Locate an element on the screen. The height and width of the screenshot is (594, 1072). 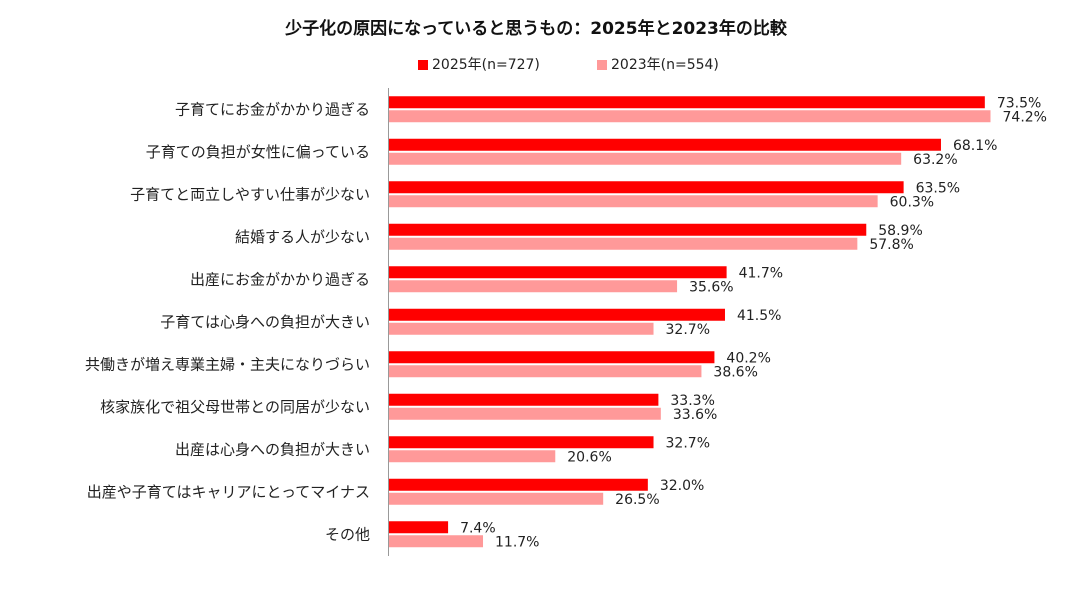
category-label: 出産は心身への負担が大きい is located at coordinates (272, 449).